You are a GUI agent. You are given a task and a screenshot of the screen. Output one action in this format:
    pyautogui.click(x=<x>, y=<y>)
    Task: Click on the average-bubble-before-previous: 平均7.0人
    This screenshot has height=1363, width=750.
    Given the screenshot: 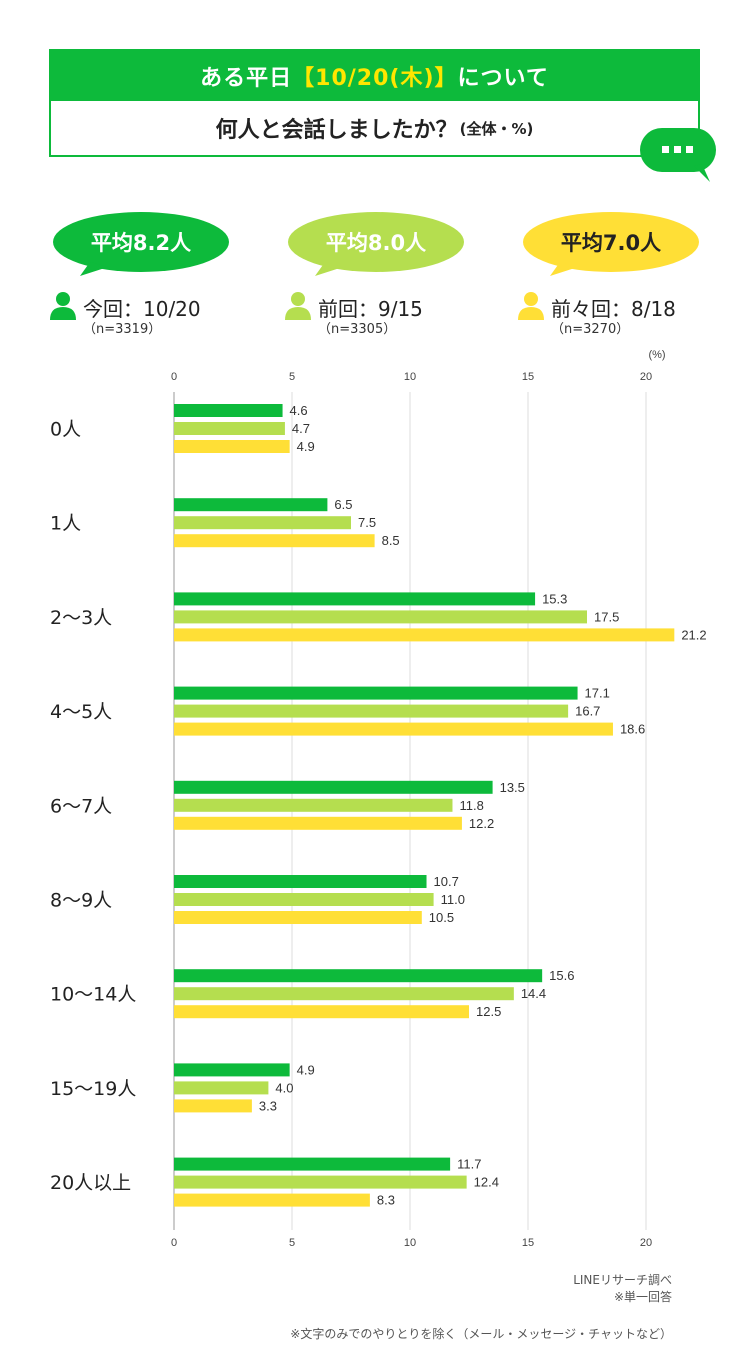 What is the action you would take?
    pyautogui.click(x=611, y=244)
    